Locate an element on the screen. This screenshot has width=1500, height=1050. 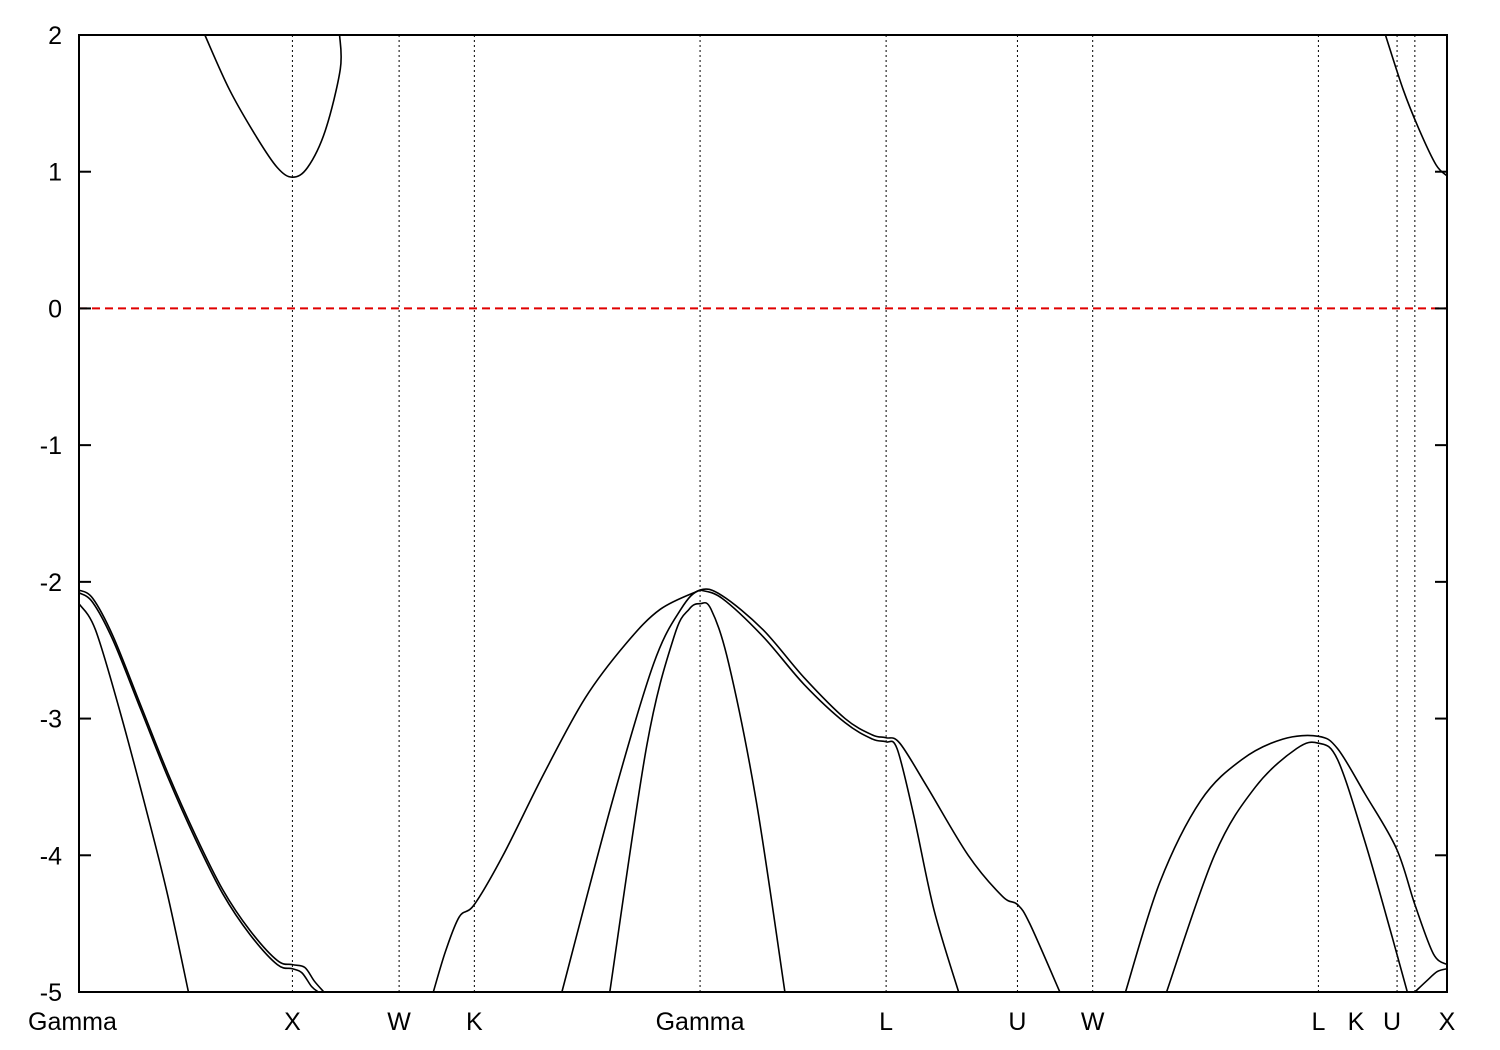
ytick-label-6: -4 is located at coordinates (51, 856).